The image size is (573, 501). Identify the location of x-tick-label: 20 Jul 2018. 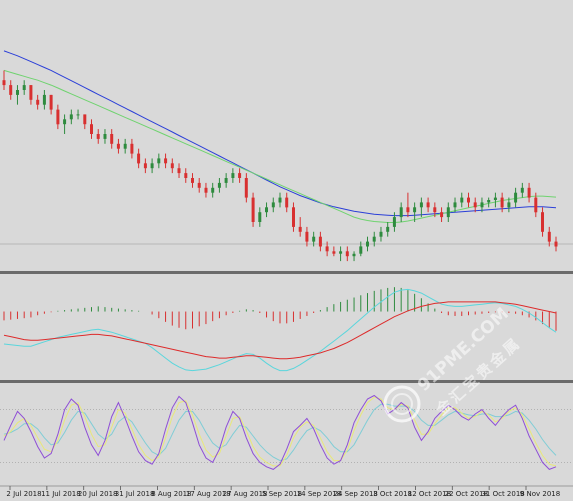
(98, 494).